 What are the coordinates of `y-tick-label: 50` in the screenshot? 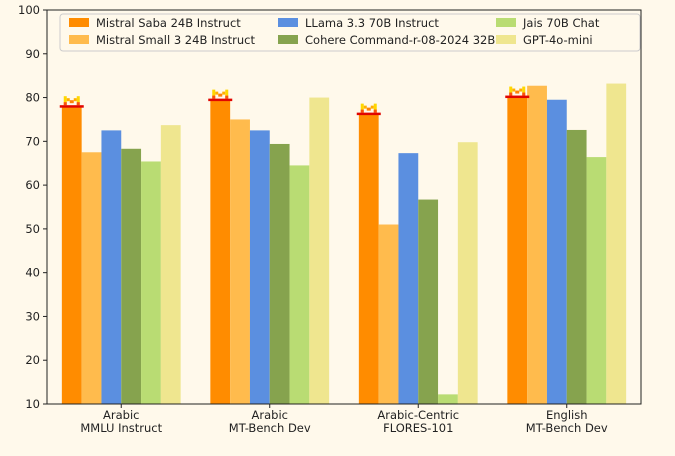 It's located at (32, 229).